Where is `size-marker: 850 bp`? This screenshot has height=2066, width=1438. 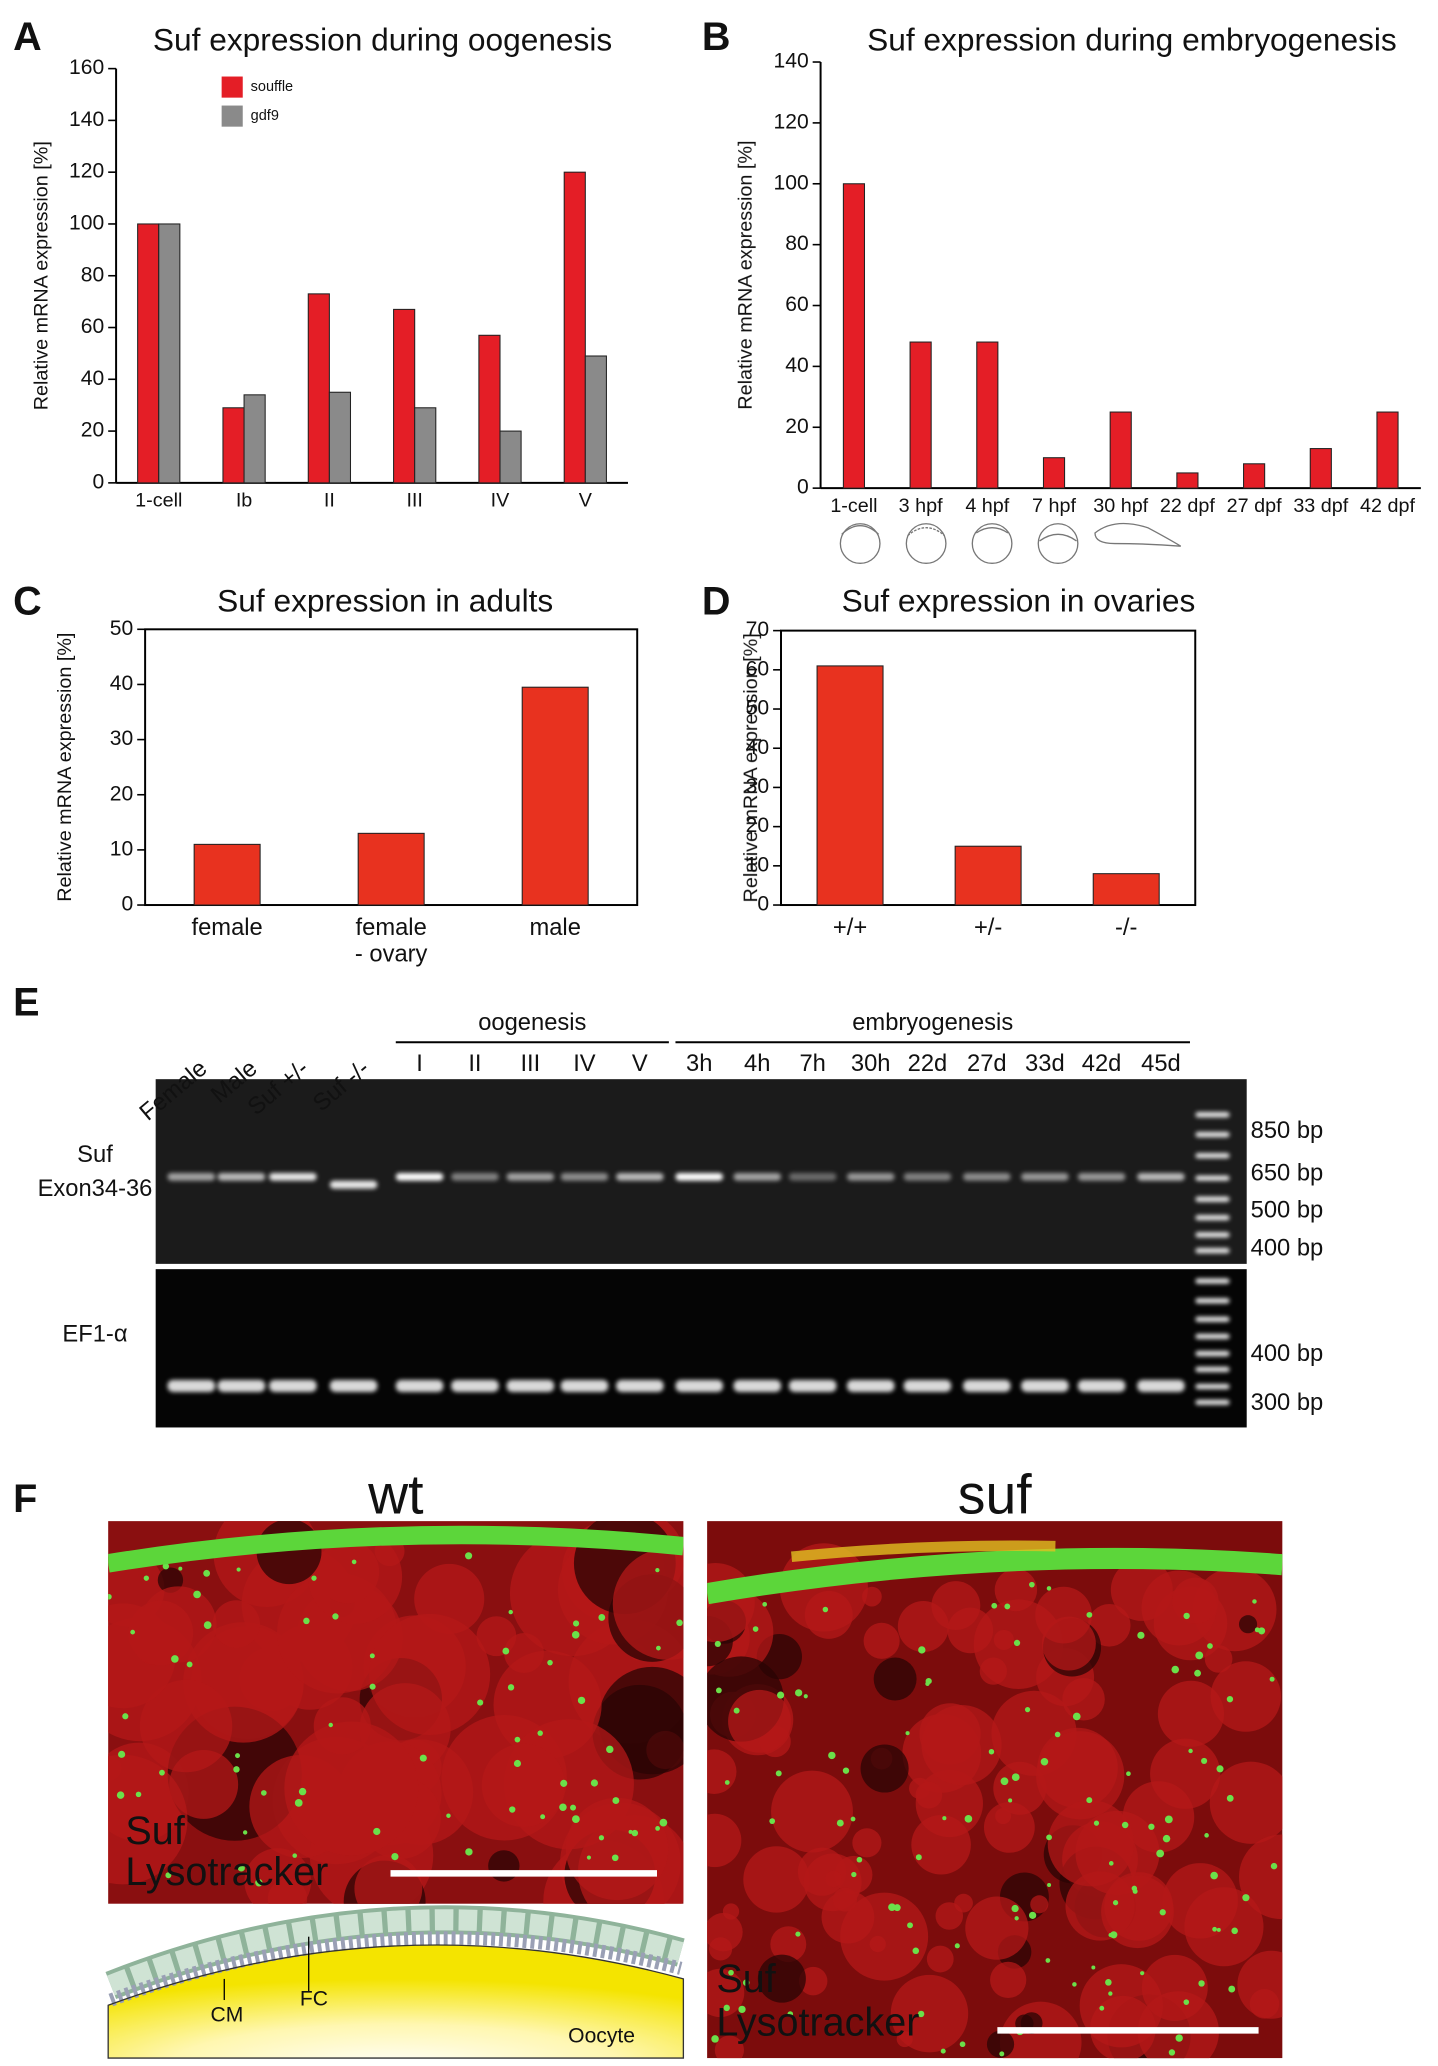 size-marker: 850 bp is located at coordinates (1287, 1131).